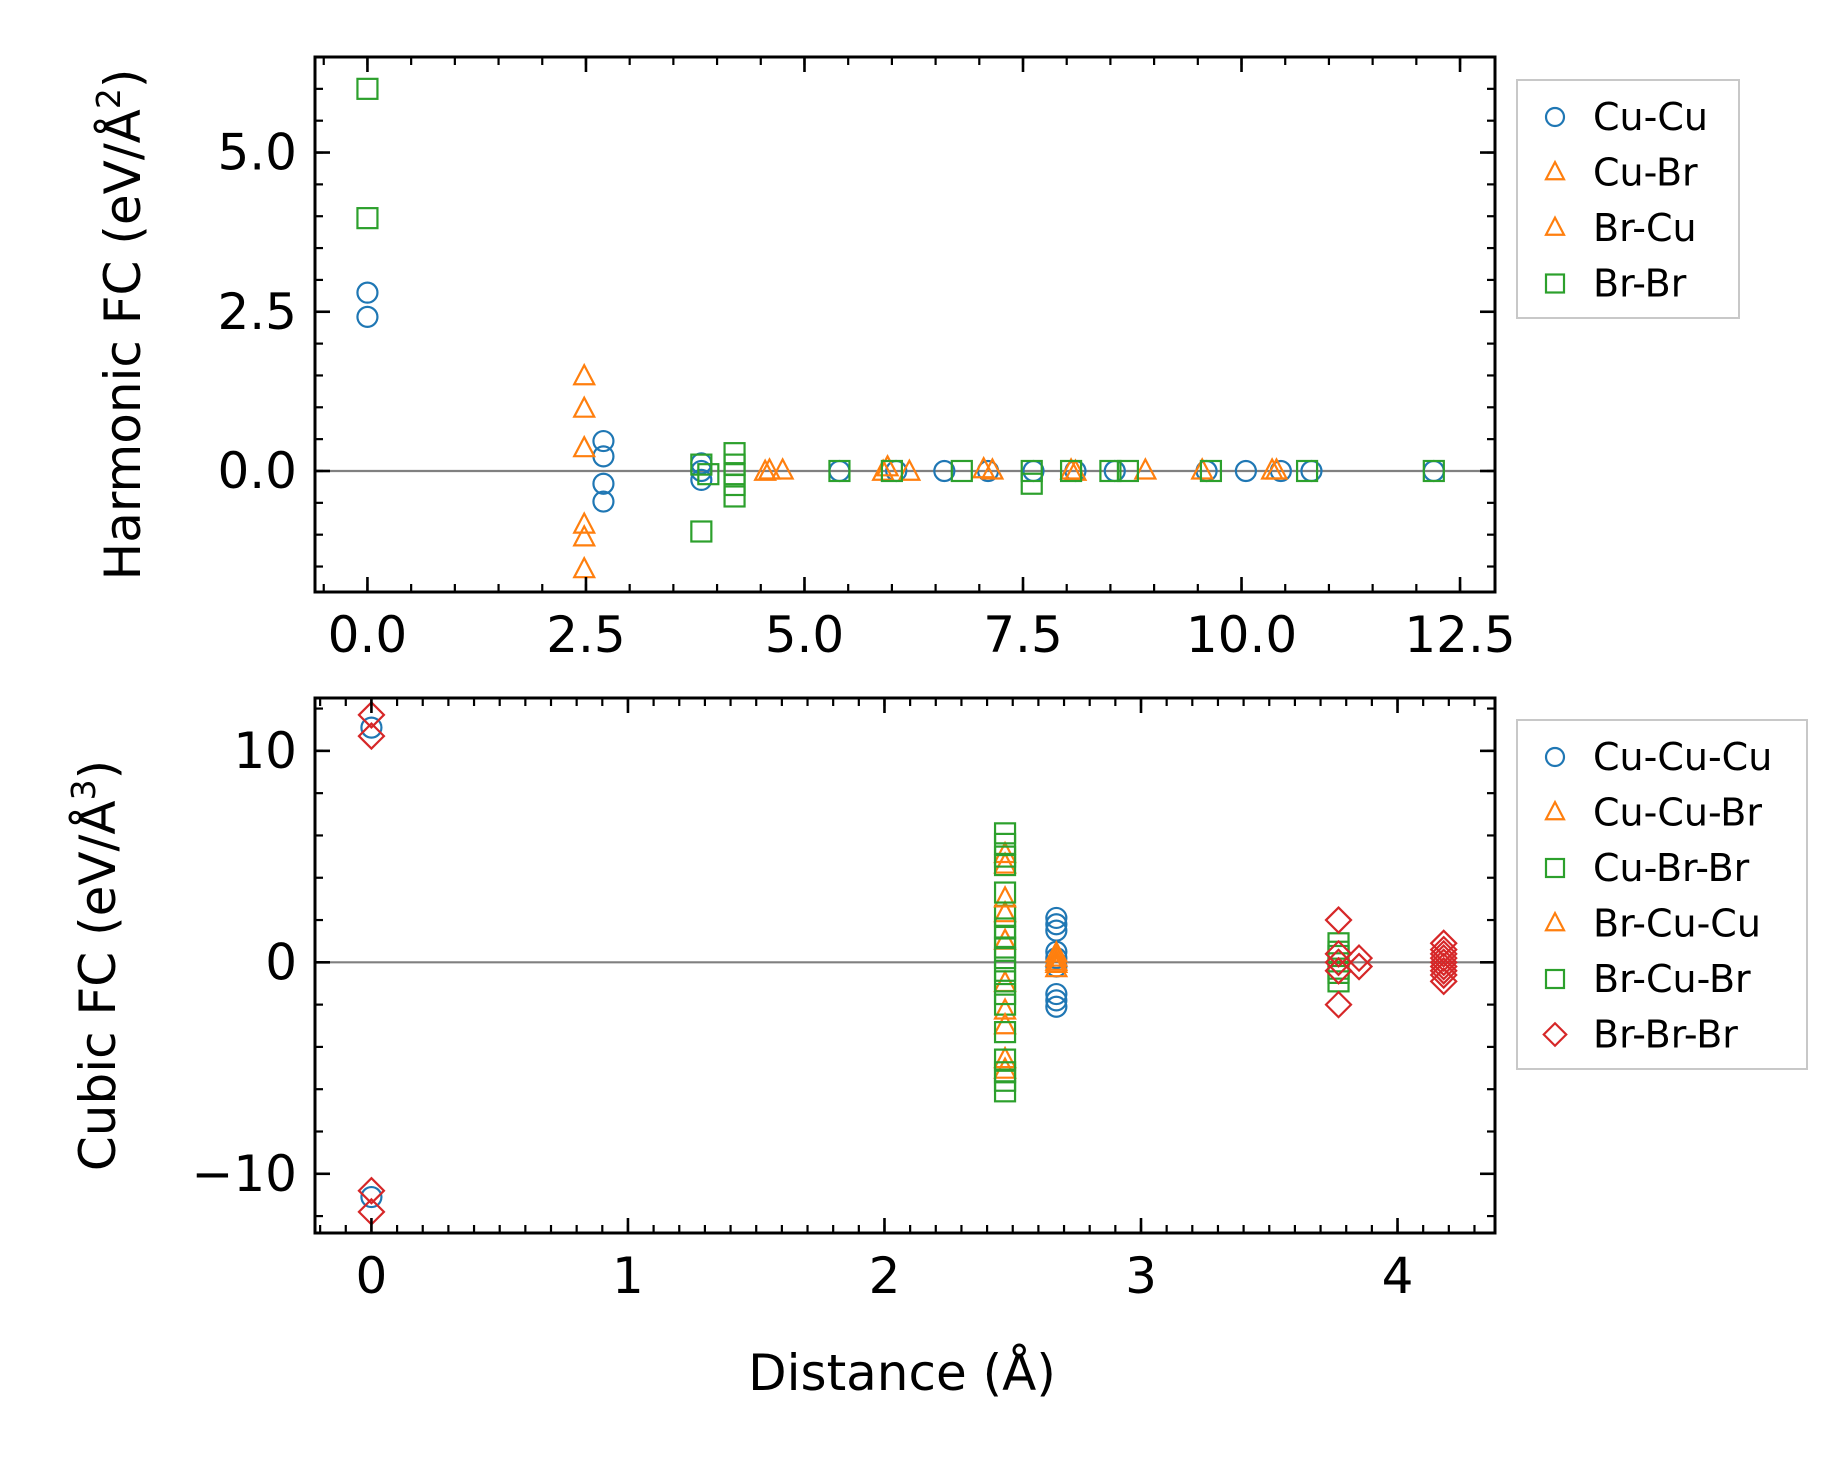  What do you see at coordinates (628, 1276) in the screenshot?
I see `x-tick-label: 1` at bounding box center [628, 1276].